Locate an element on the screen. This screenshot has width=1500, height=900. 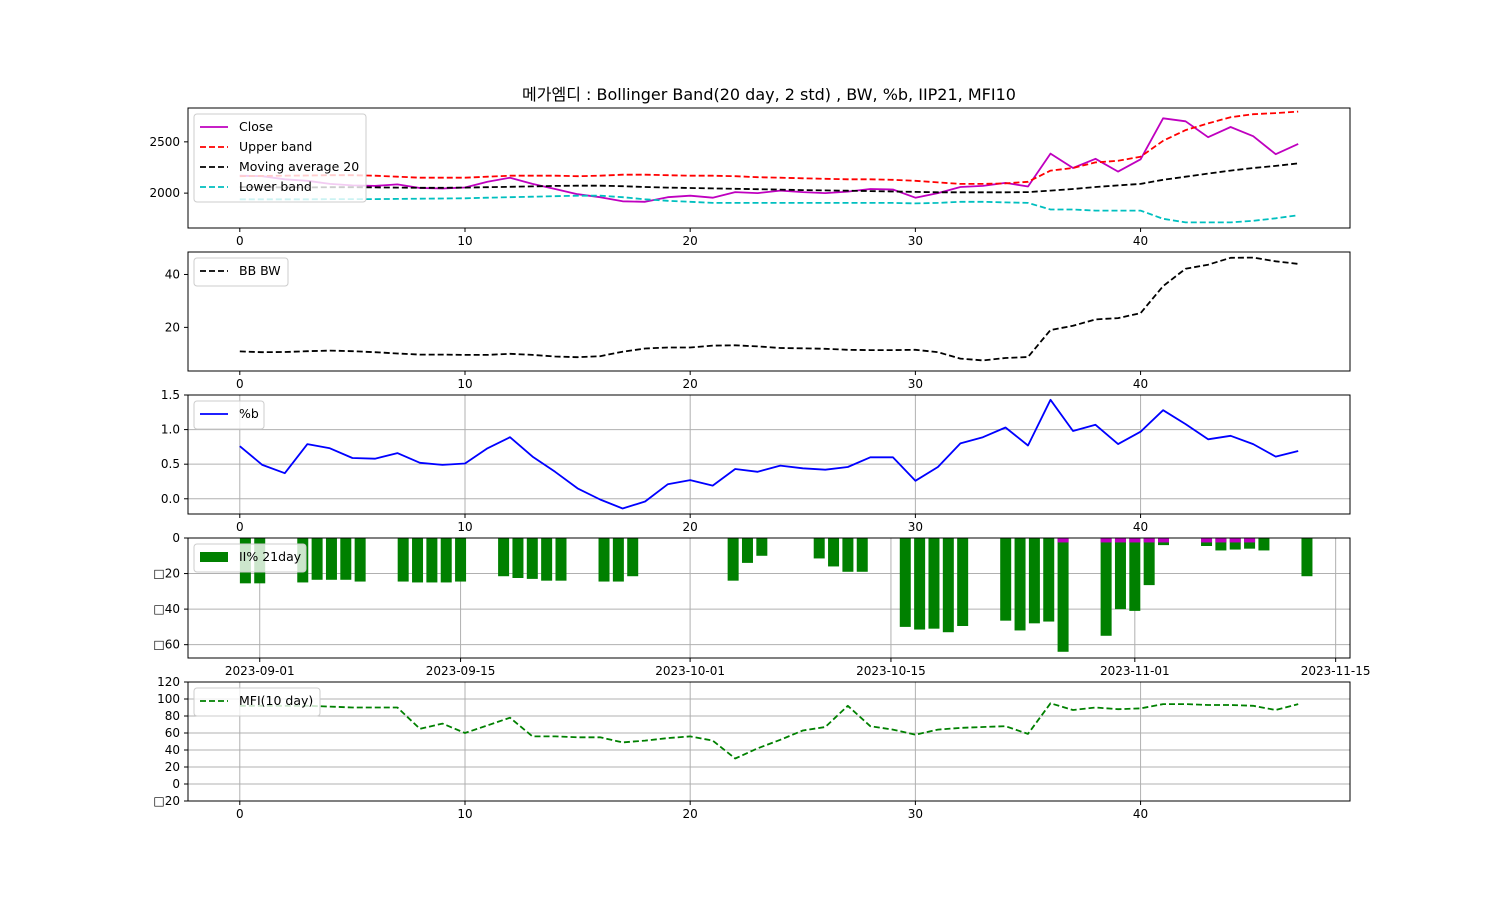
legend-label-iip-0: II% 21day is located at coordinates (270, 556).